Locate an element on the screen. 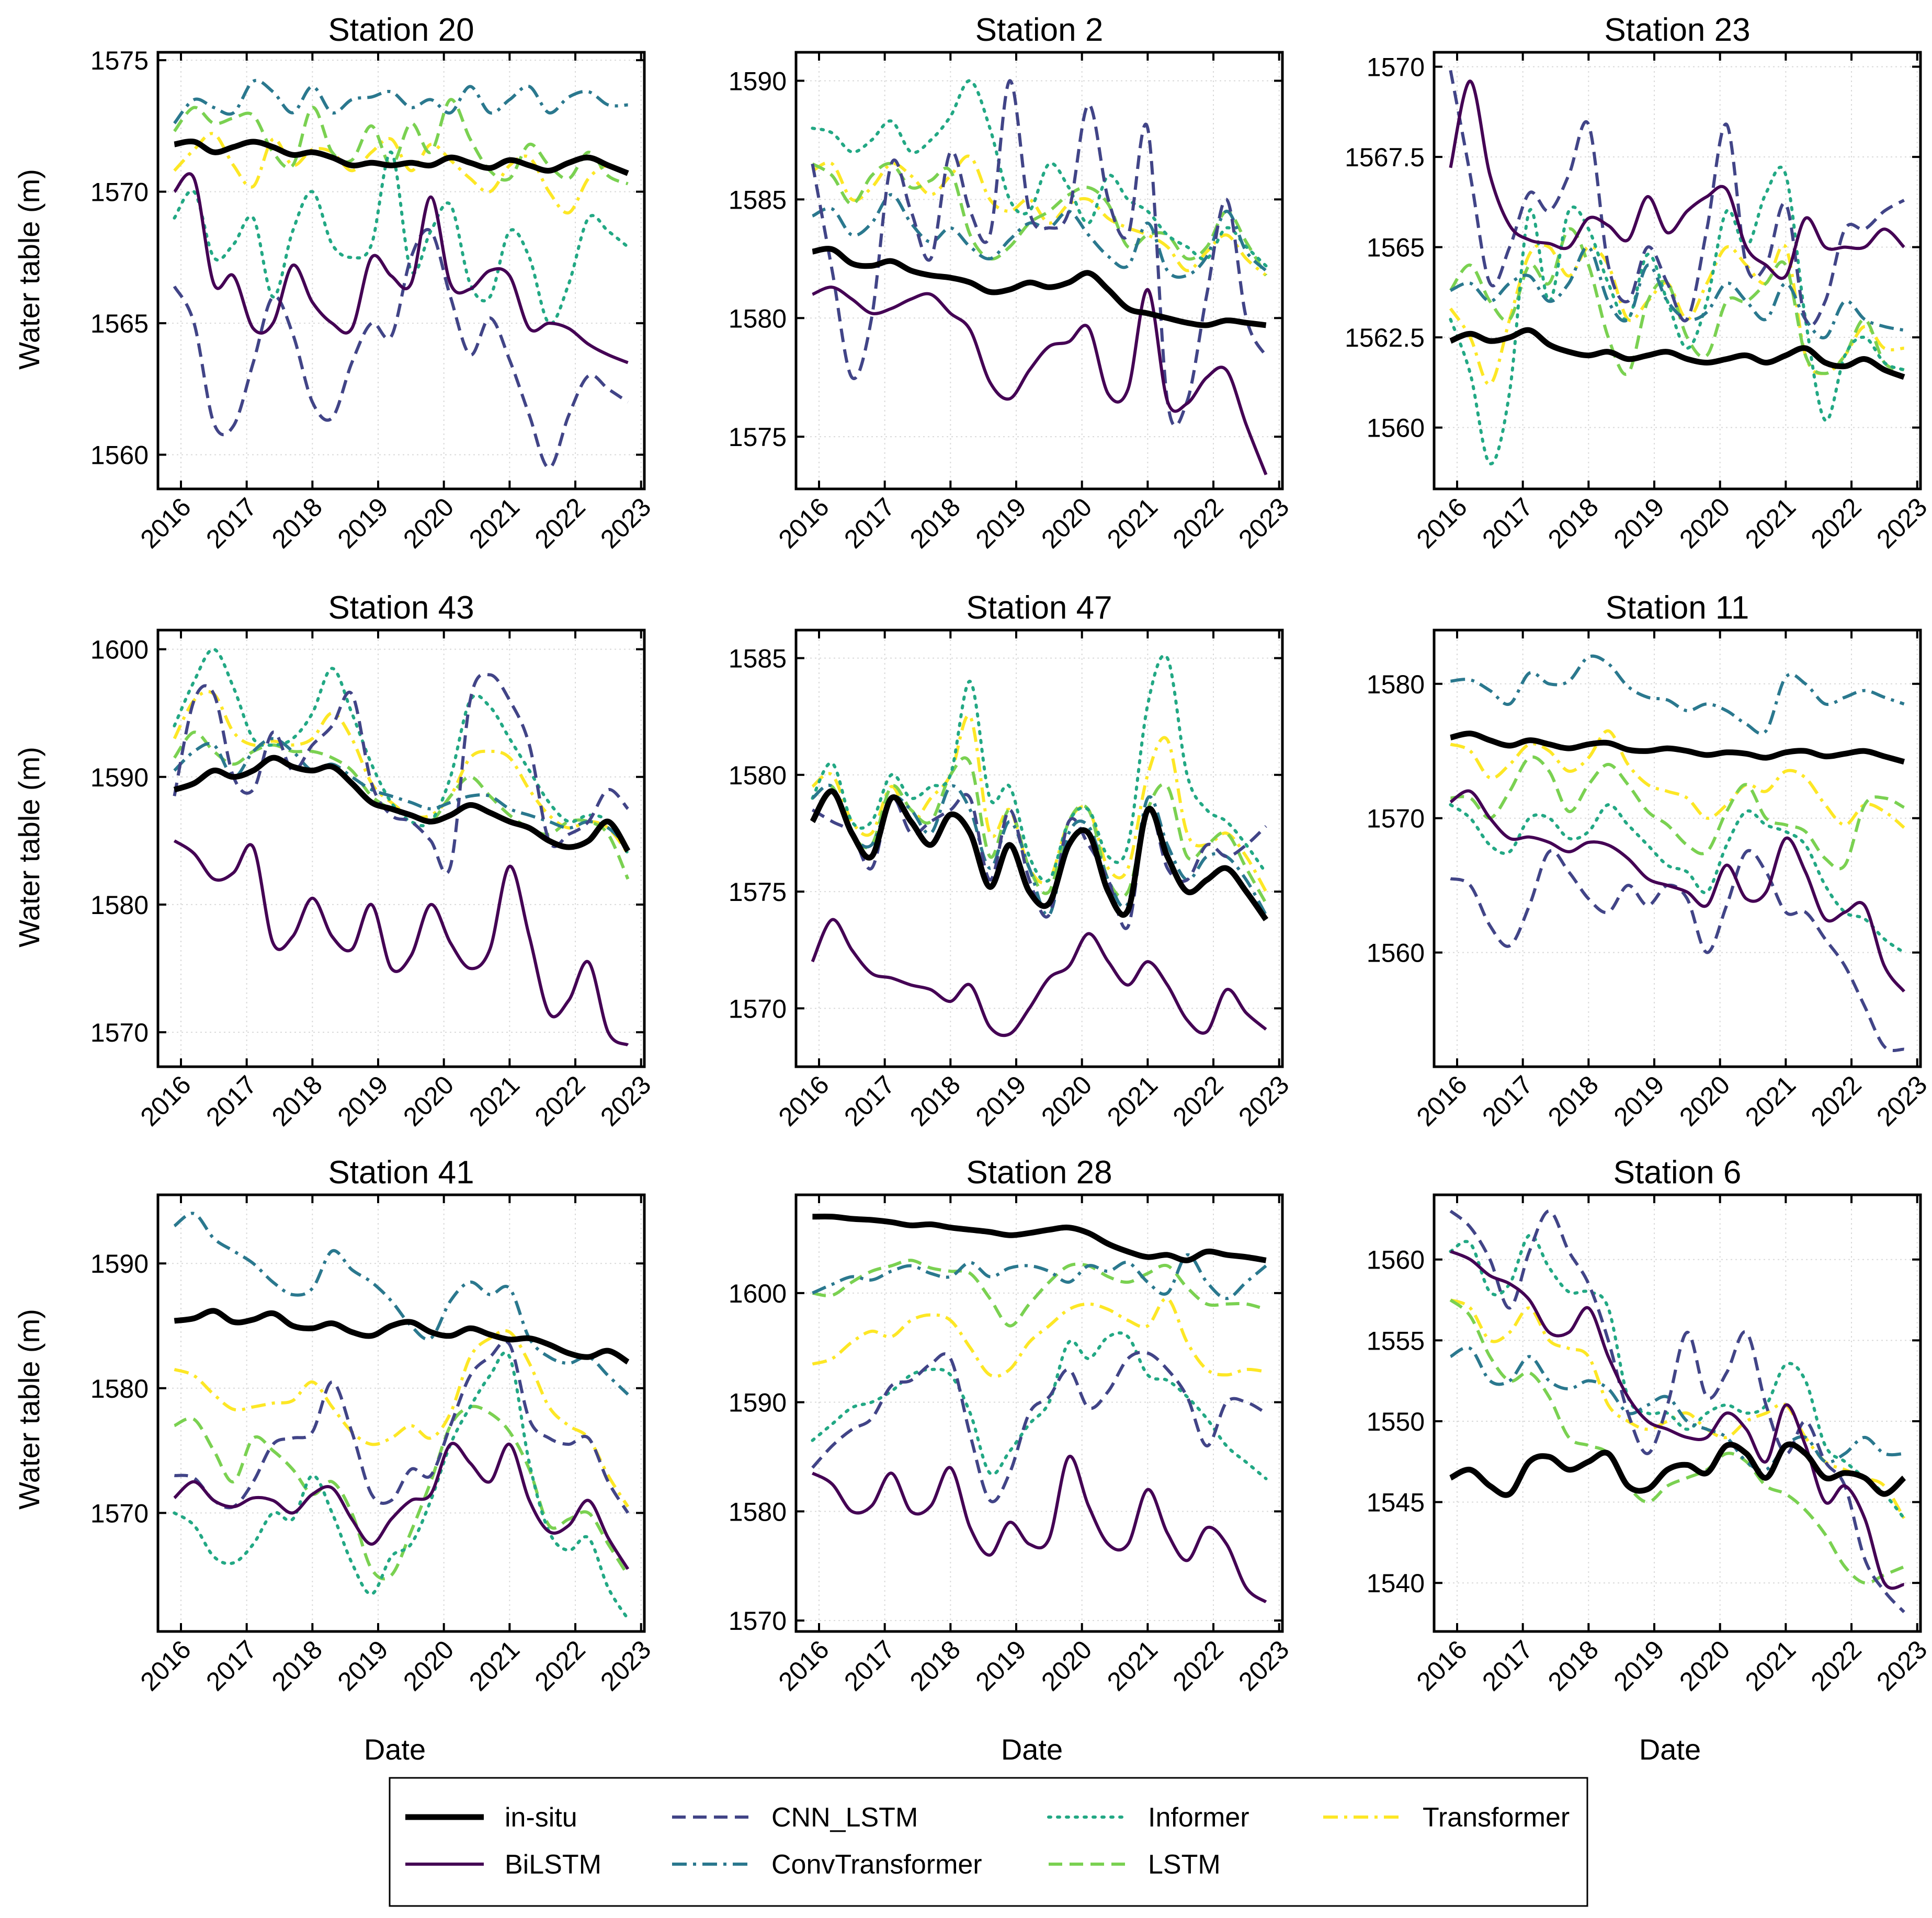 This screenshot has height=1918, width=1932. station-28-xtick-label-2016: 2016 is located at coordinates (804, 1665).